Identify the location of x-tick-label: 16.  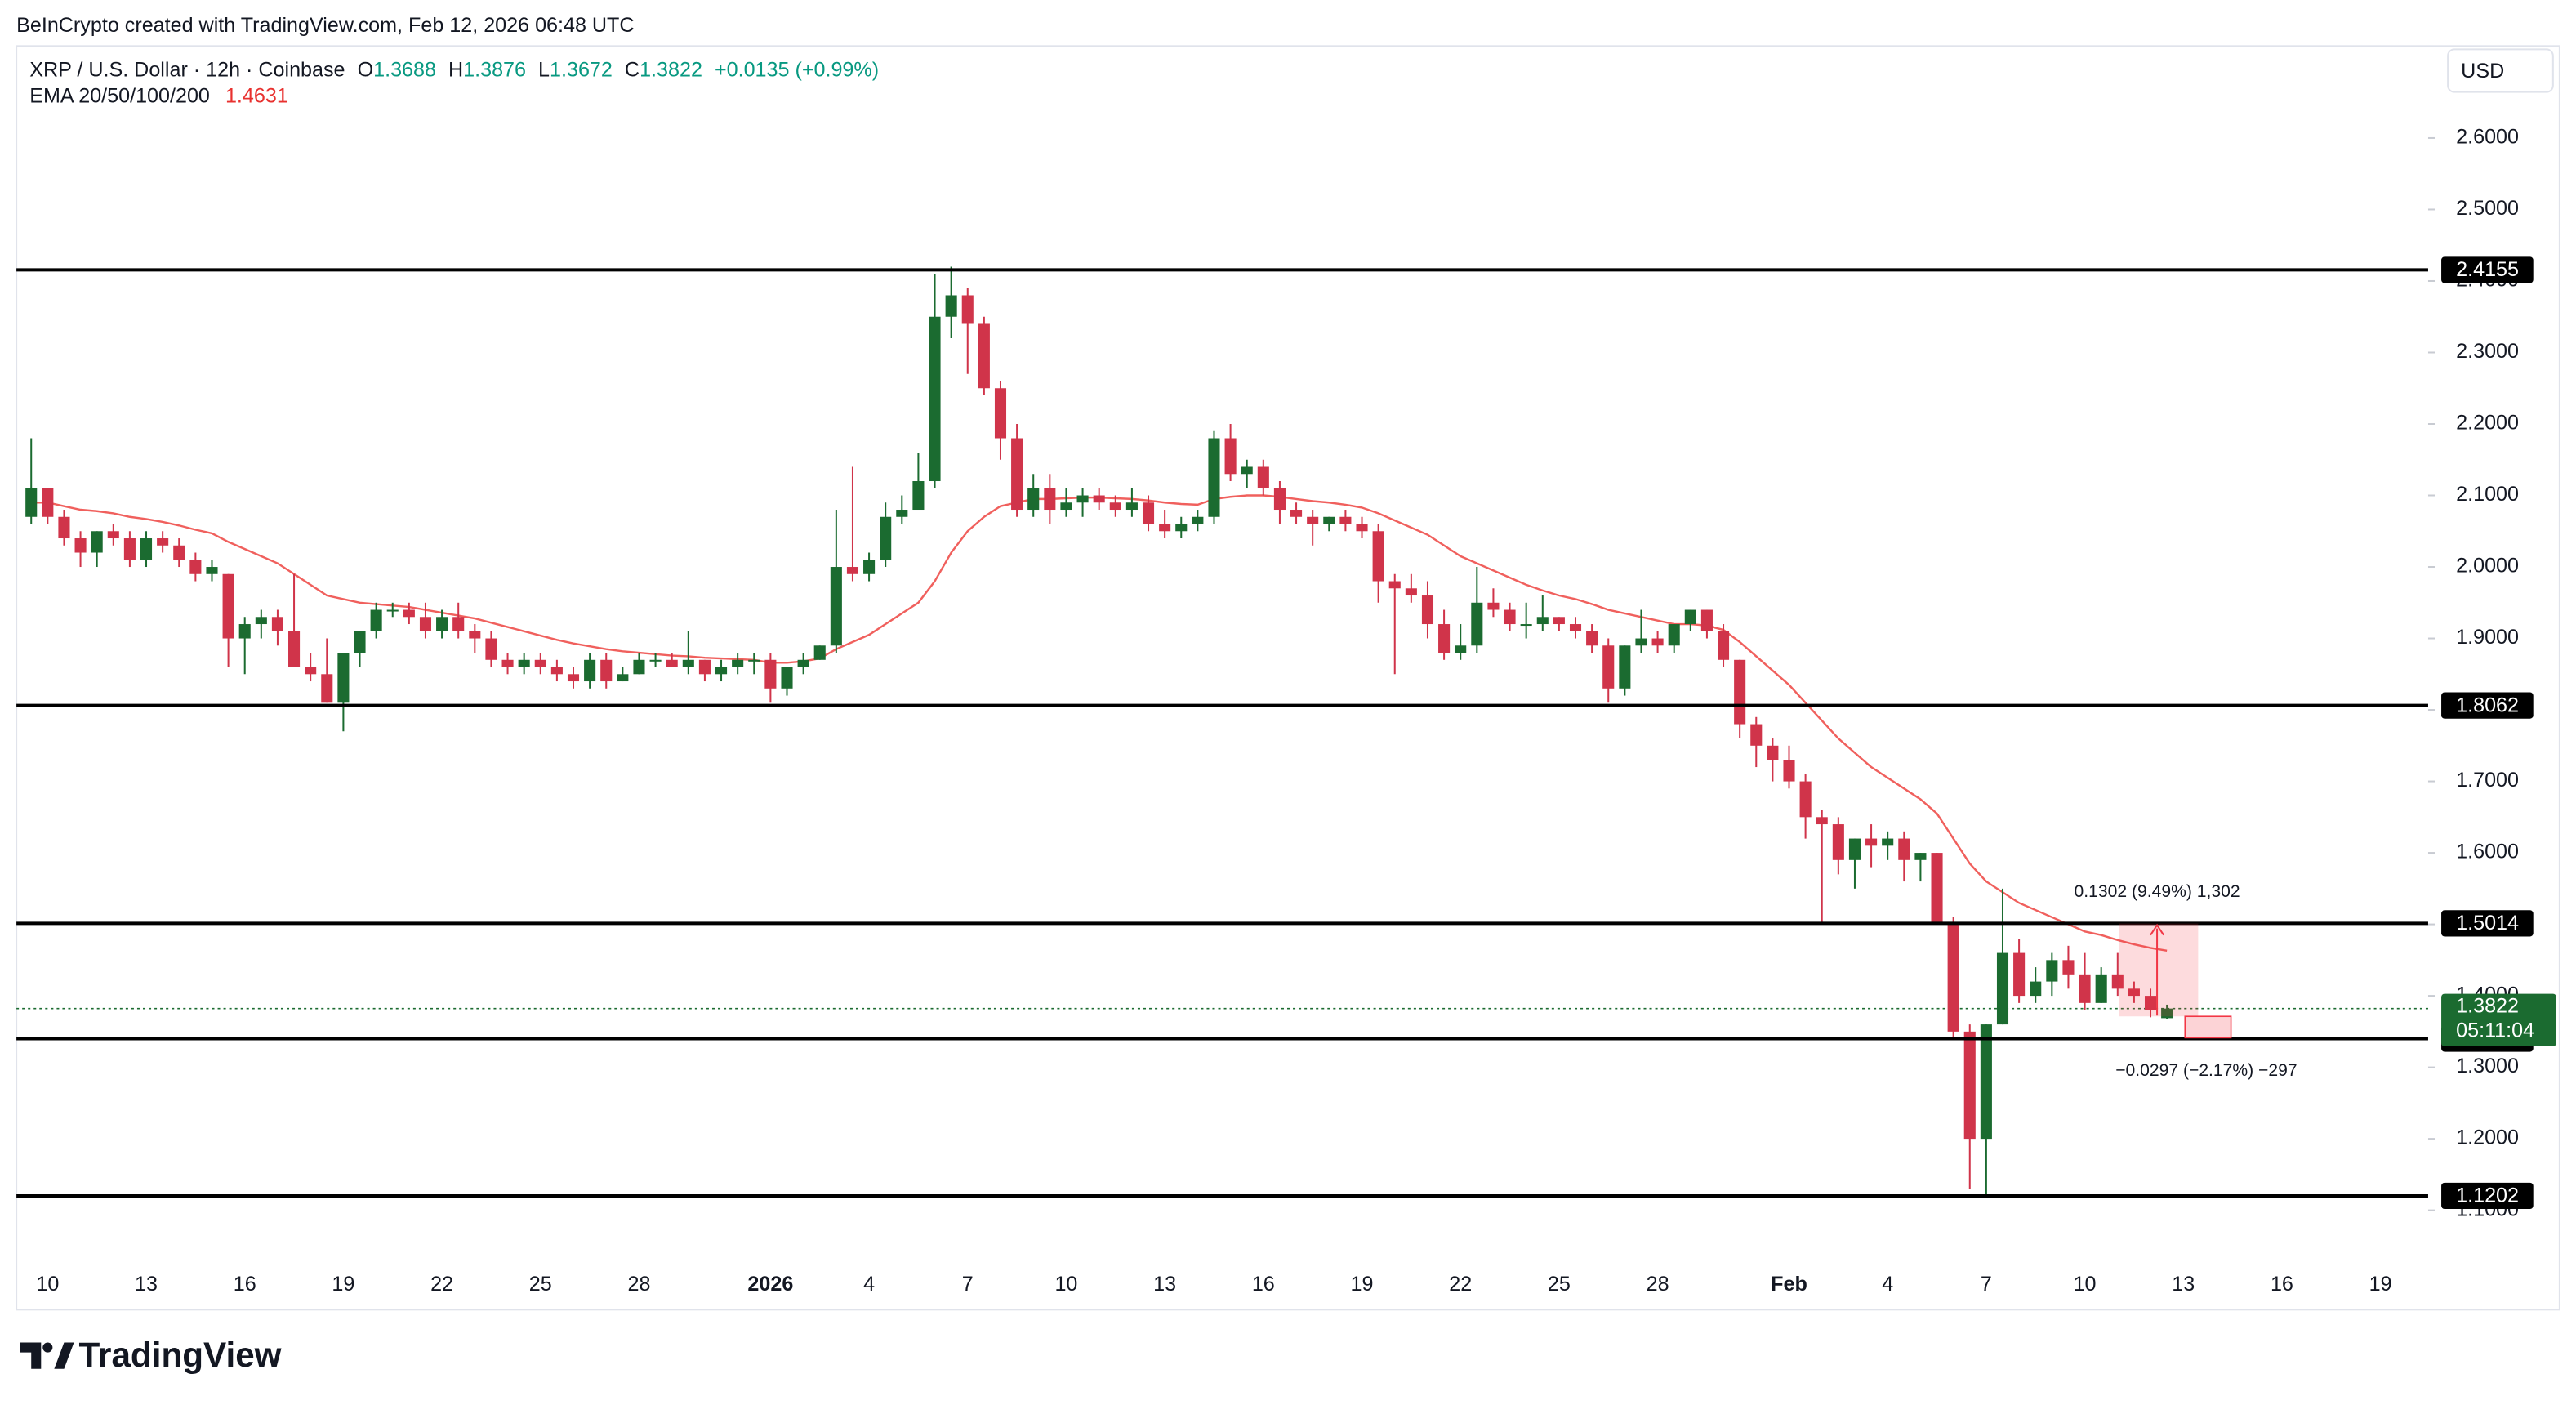
(245, 1284).